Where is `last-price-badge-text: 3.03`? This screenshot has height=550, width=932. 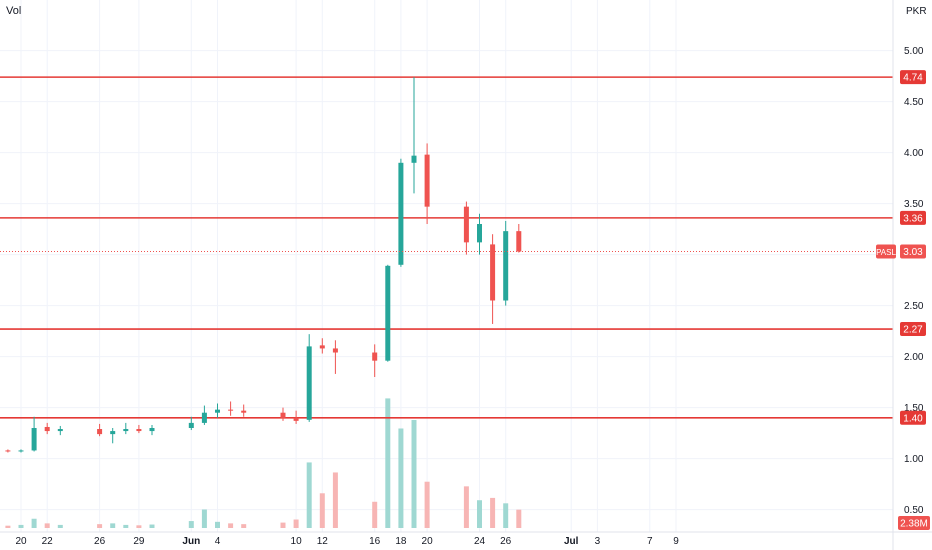 last-price-badge-text: 3.03 is located at coordinates (913, 252).